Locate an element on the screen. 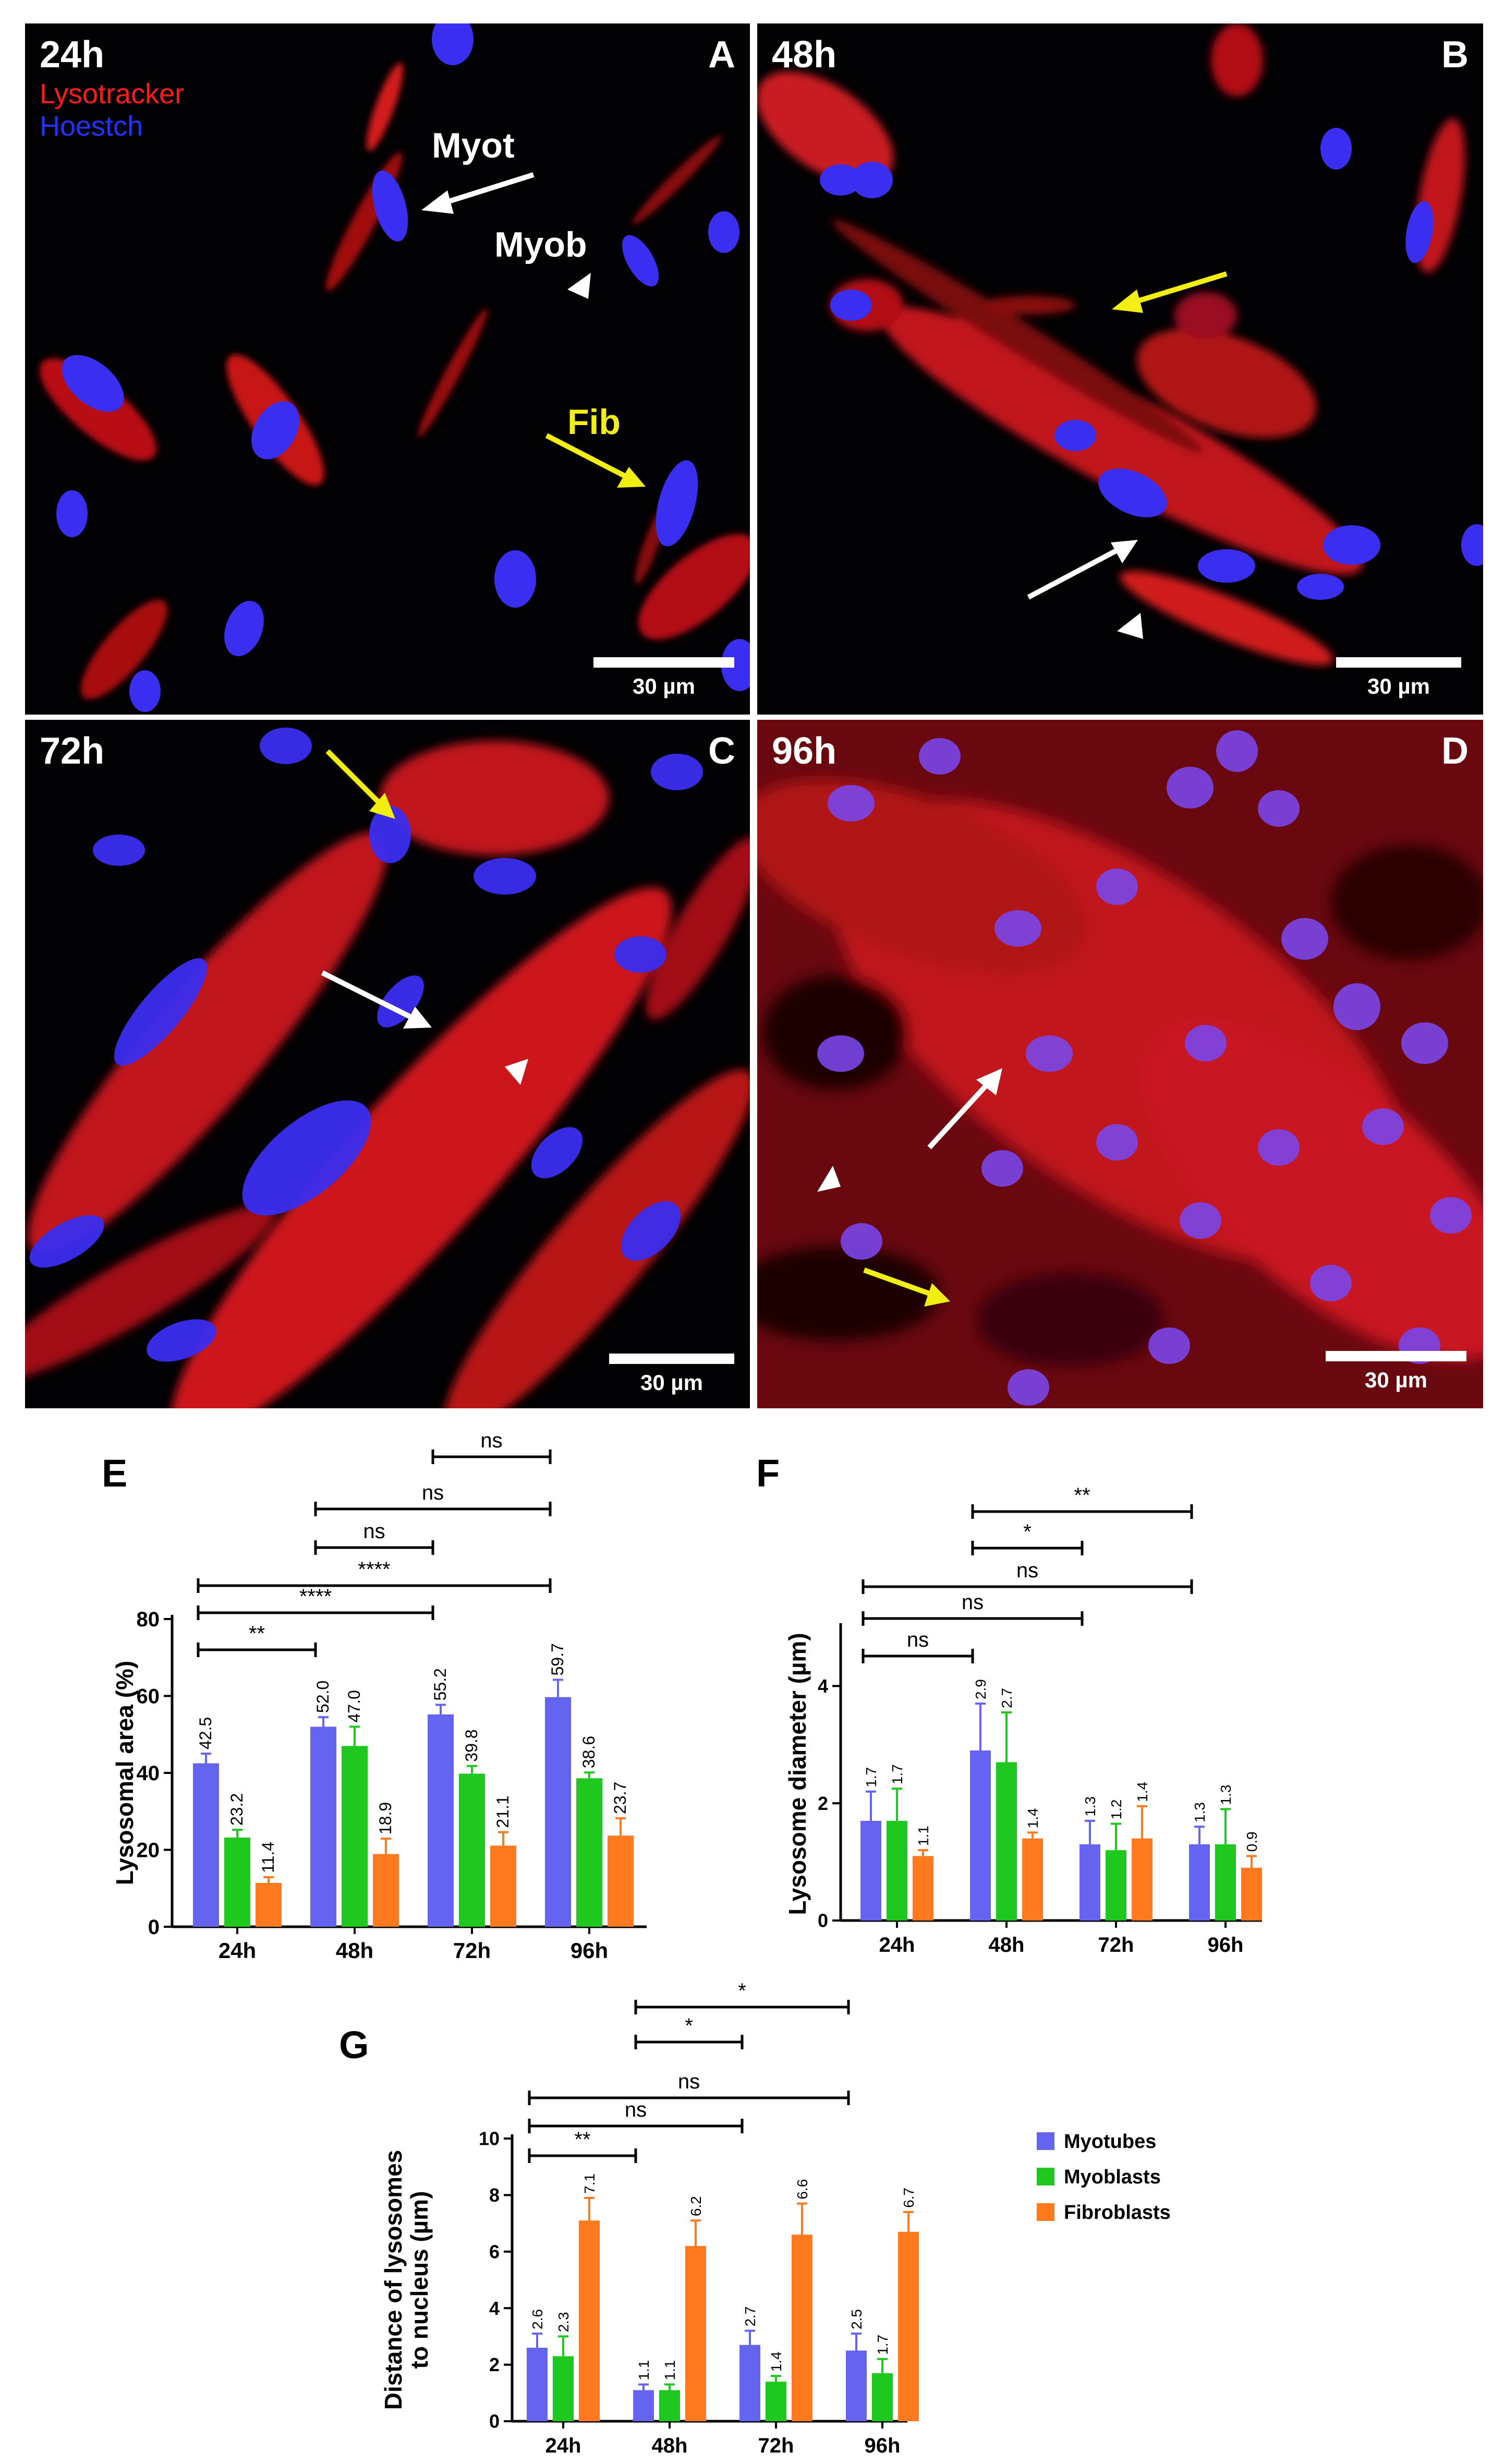 The width and height of the screenshot is (1504, 2464). annotation-arrows-a is located at coordinates (533, 330).